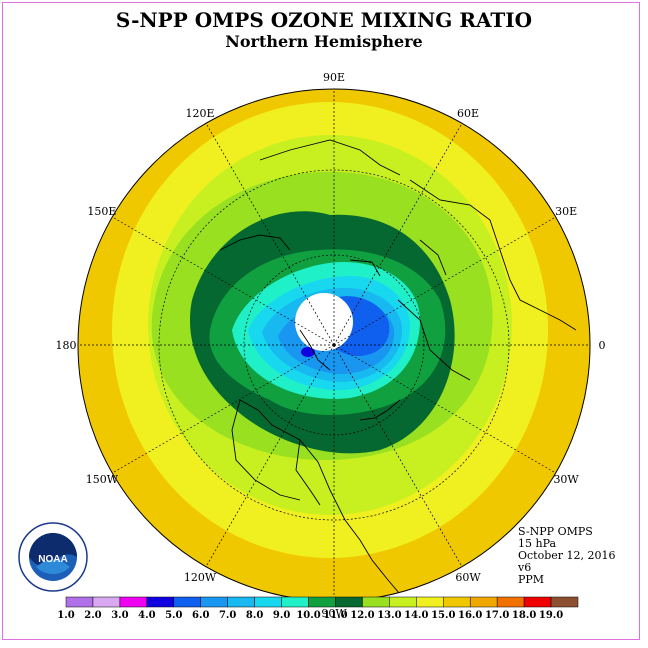  What do you see at coordinates (566, 211) in the screenshot?
I see `longitude-label: 30E` at bounding box center [566, 211].